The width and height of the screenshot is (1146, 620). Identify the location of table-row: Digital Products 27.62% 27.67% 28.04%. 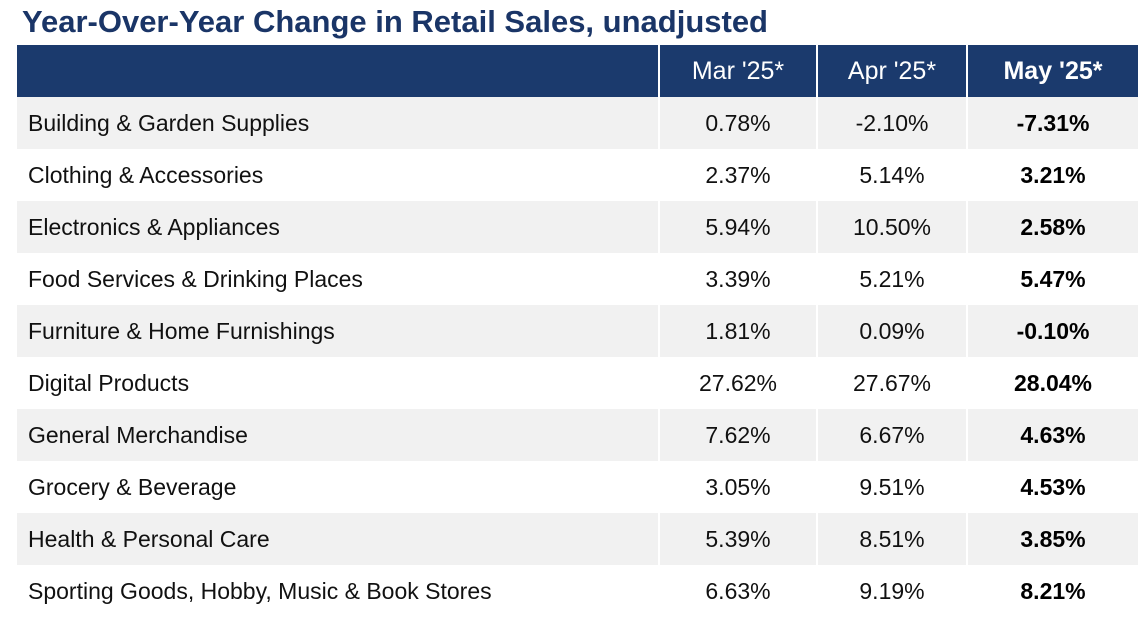
(577, 383).